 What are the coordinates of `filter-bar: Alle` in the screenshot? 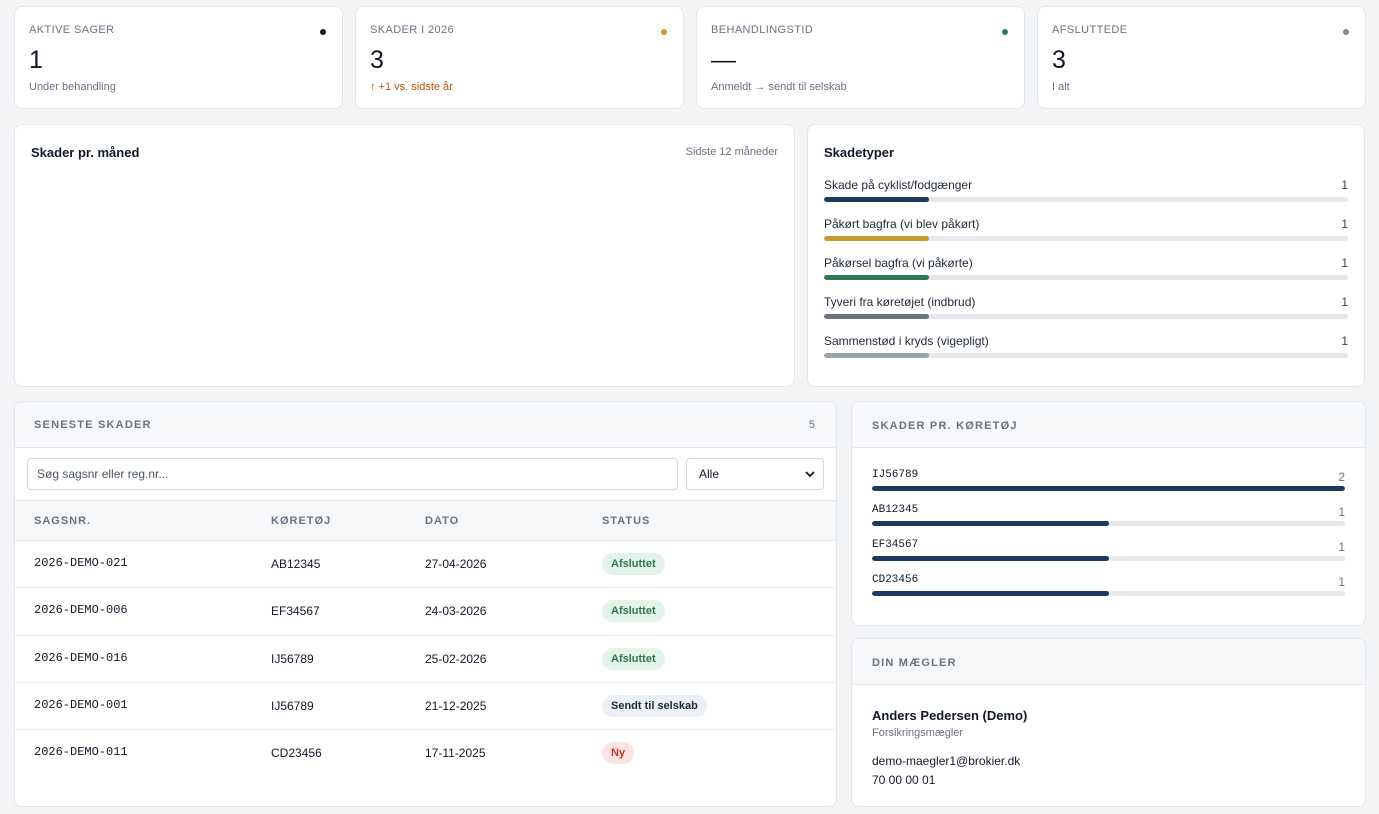 It's located at (425, 474).